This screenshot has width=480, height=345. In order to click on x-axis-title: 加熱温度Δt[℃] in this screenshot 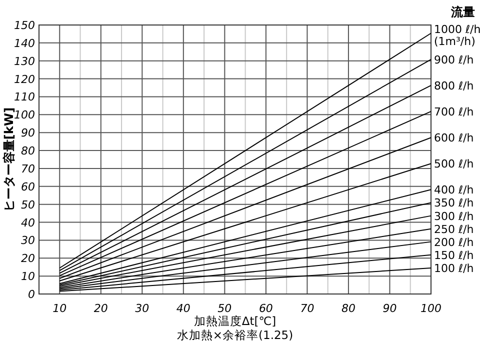, I will do `click(235, 321)`.